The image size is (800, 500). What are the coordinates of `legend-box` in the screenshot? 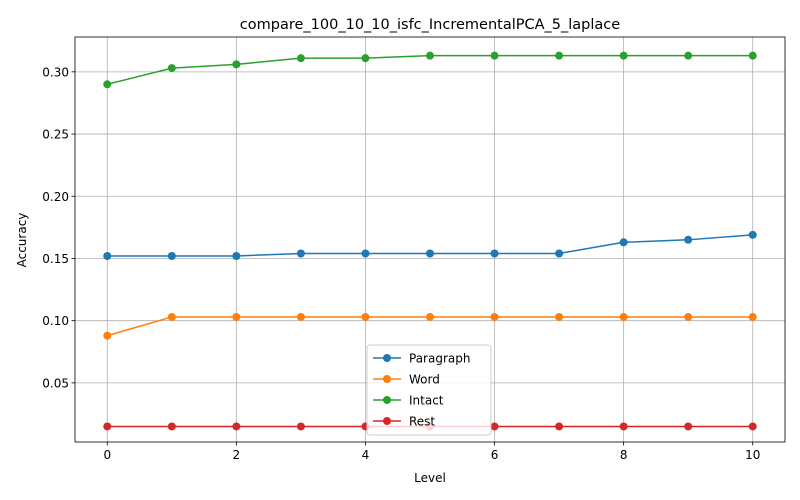 It's located at (429, 390).